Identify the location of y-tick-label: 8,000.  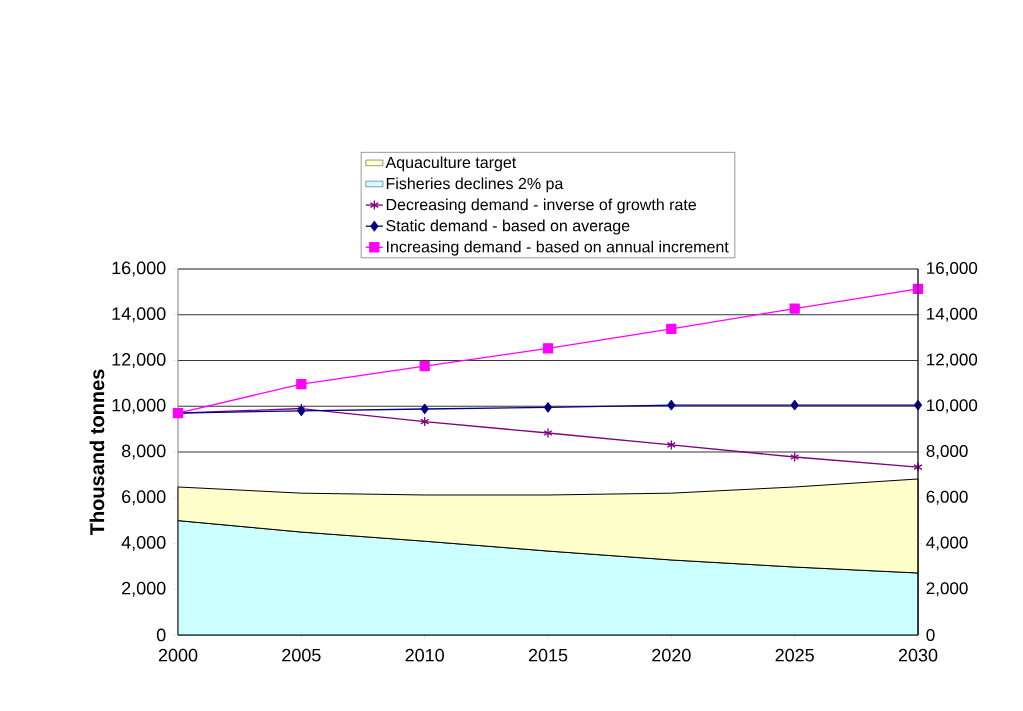
(143, 452).